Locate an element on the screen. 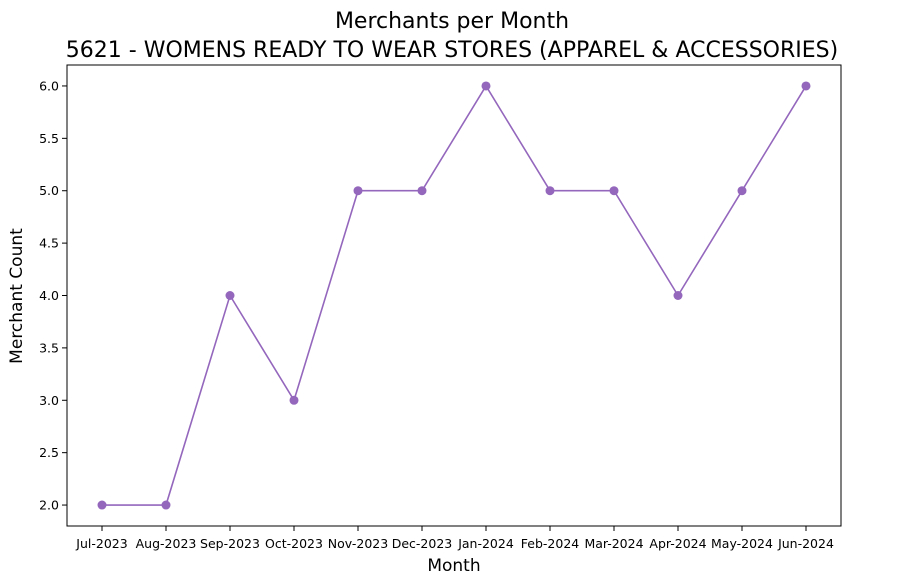 The image size is (903, 585). y-tick-label: 4.0 is located at coordinates (49, 295).